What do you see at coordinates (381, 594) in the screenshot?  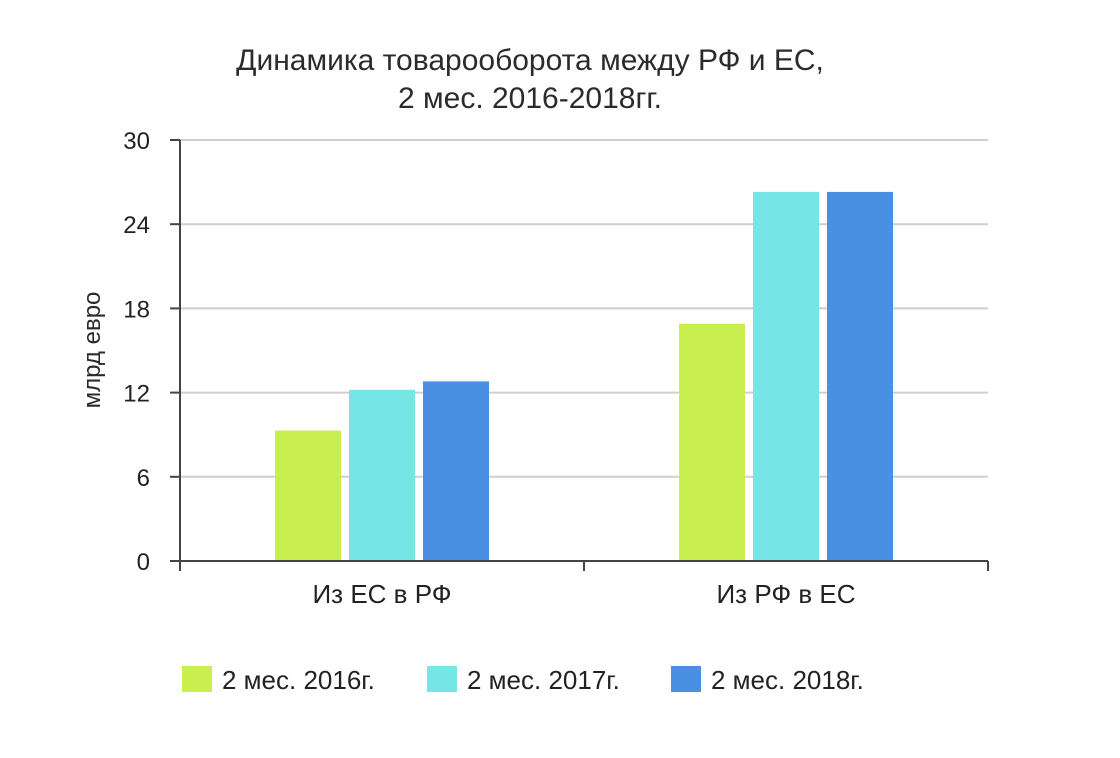 I see `category-label: Из ЕС в РФ` at bounding box center [381, 594].